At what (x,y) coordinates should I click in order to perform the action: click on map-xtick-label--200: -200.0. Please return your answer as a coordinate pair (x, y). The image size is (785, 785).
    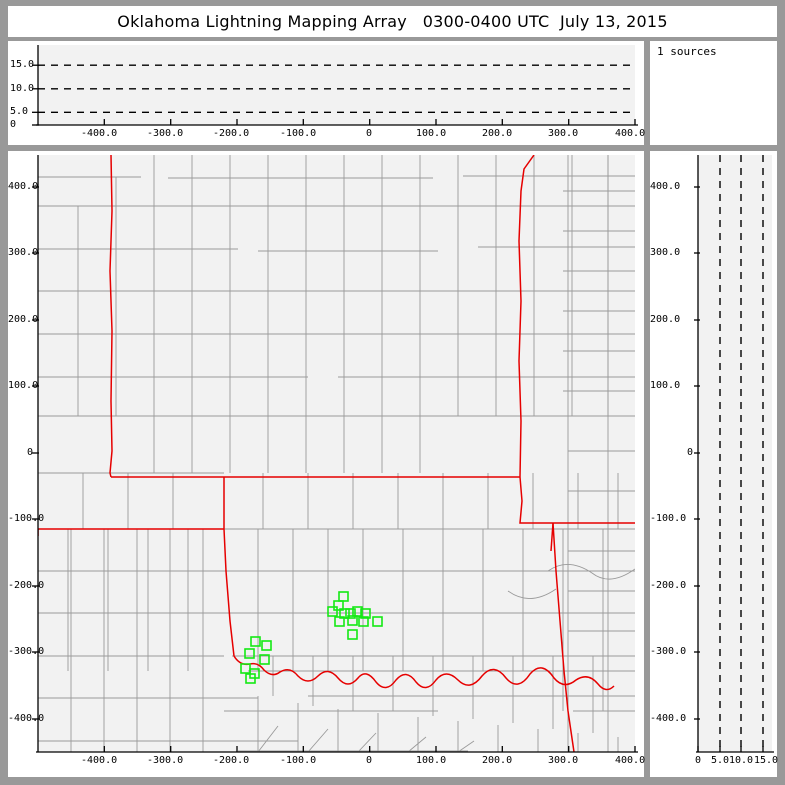
    Looking at the image, I should click on (231, 760).